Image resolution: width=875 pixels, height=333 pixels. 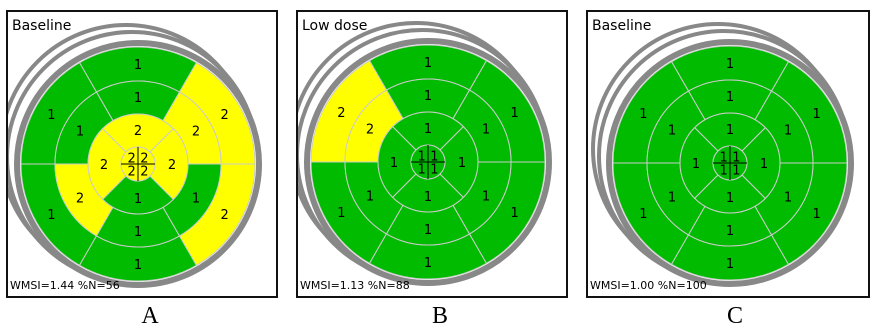 I want to click on apical-score-1: 2, so click(x=138, y=131).